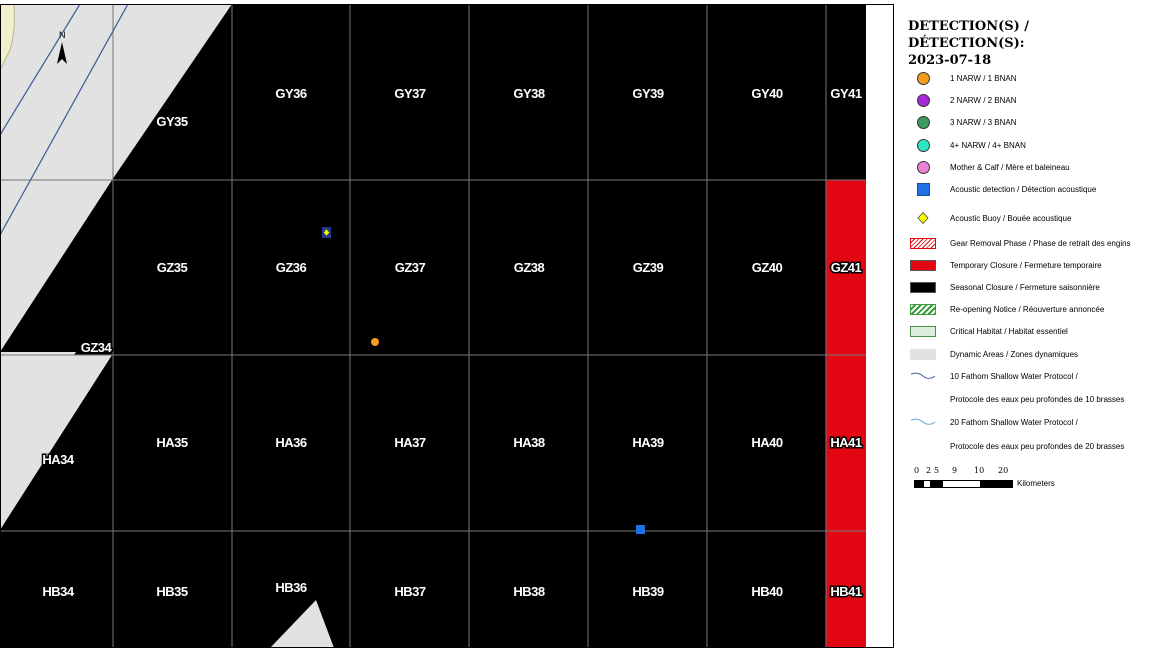 The width and height of the screenshot is (1158, 648). I want to click on cell-label-gz41: GZ41, so click(846, 267).